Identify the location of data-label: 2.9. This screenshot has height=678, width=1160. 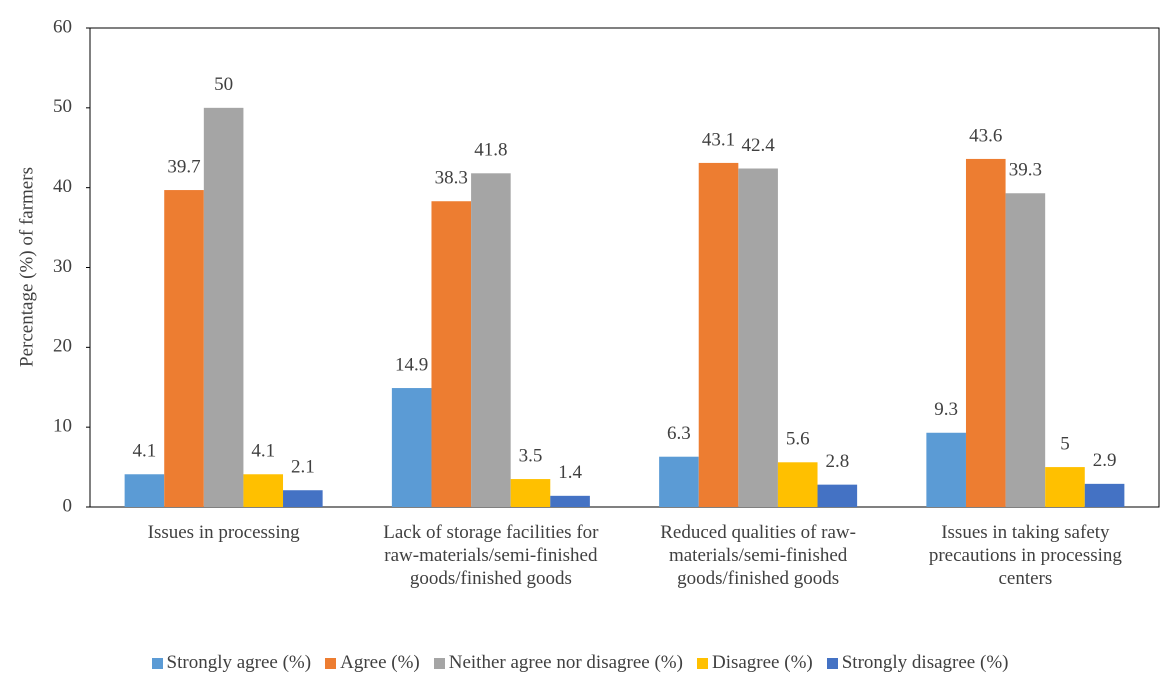
(1105, 460).